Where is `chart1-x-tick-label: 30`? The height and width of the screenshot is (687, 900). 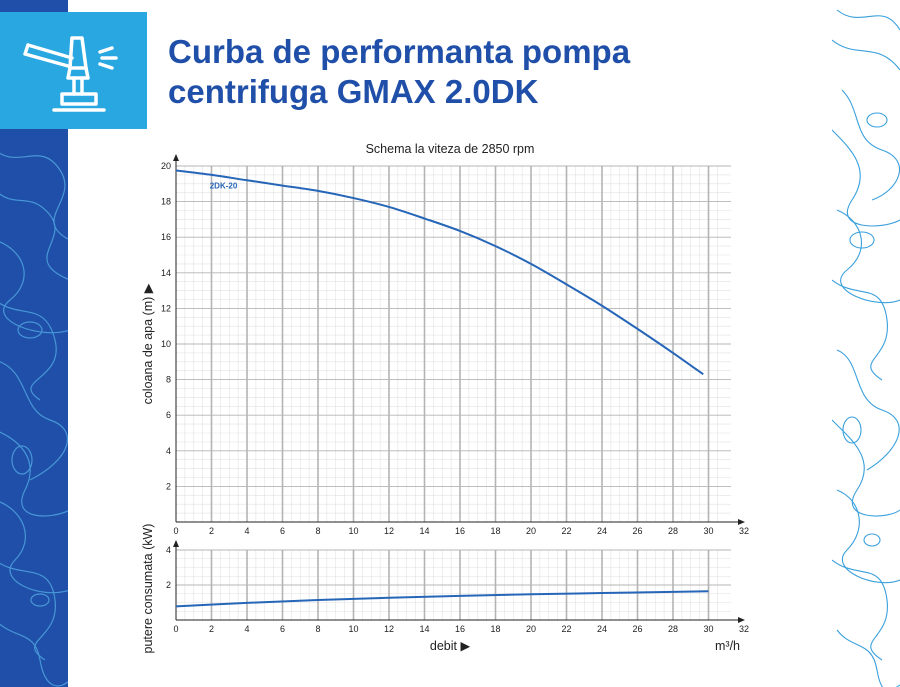 chart1-x-tick-label: 30 is located at coordinates (708, 531).